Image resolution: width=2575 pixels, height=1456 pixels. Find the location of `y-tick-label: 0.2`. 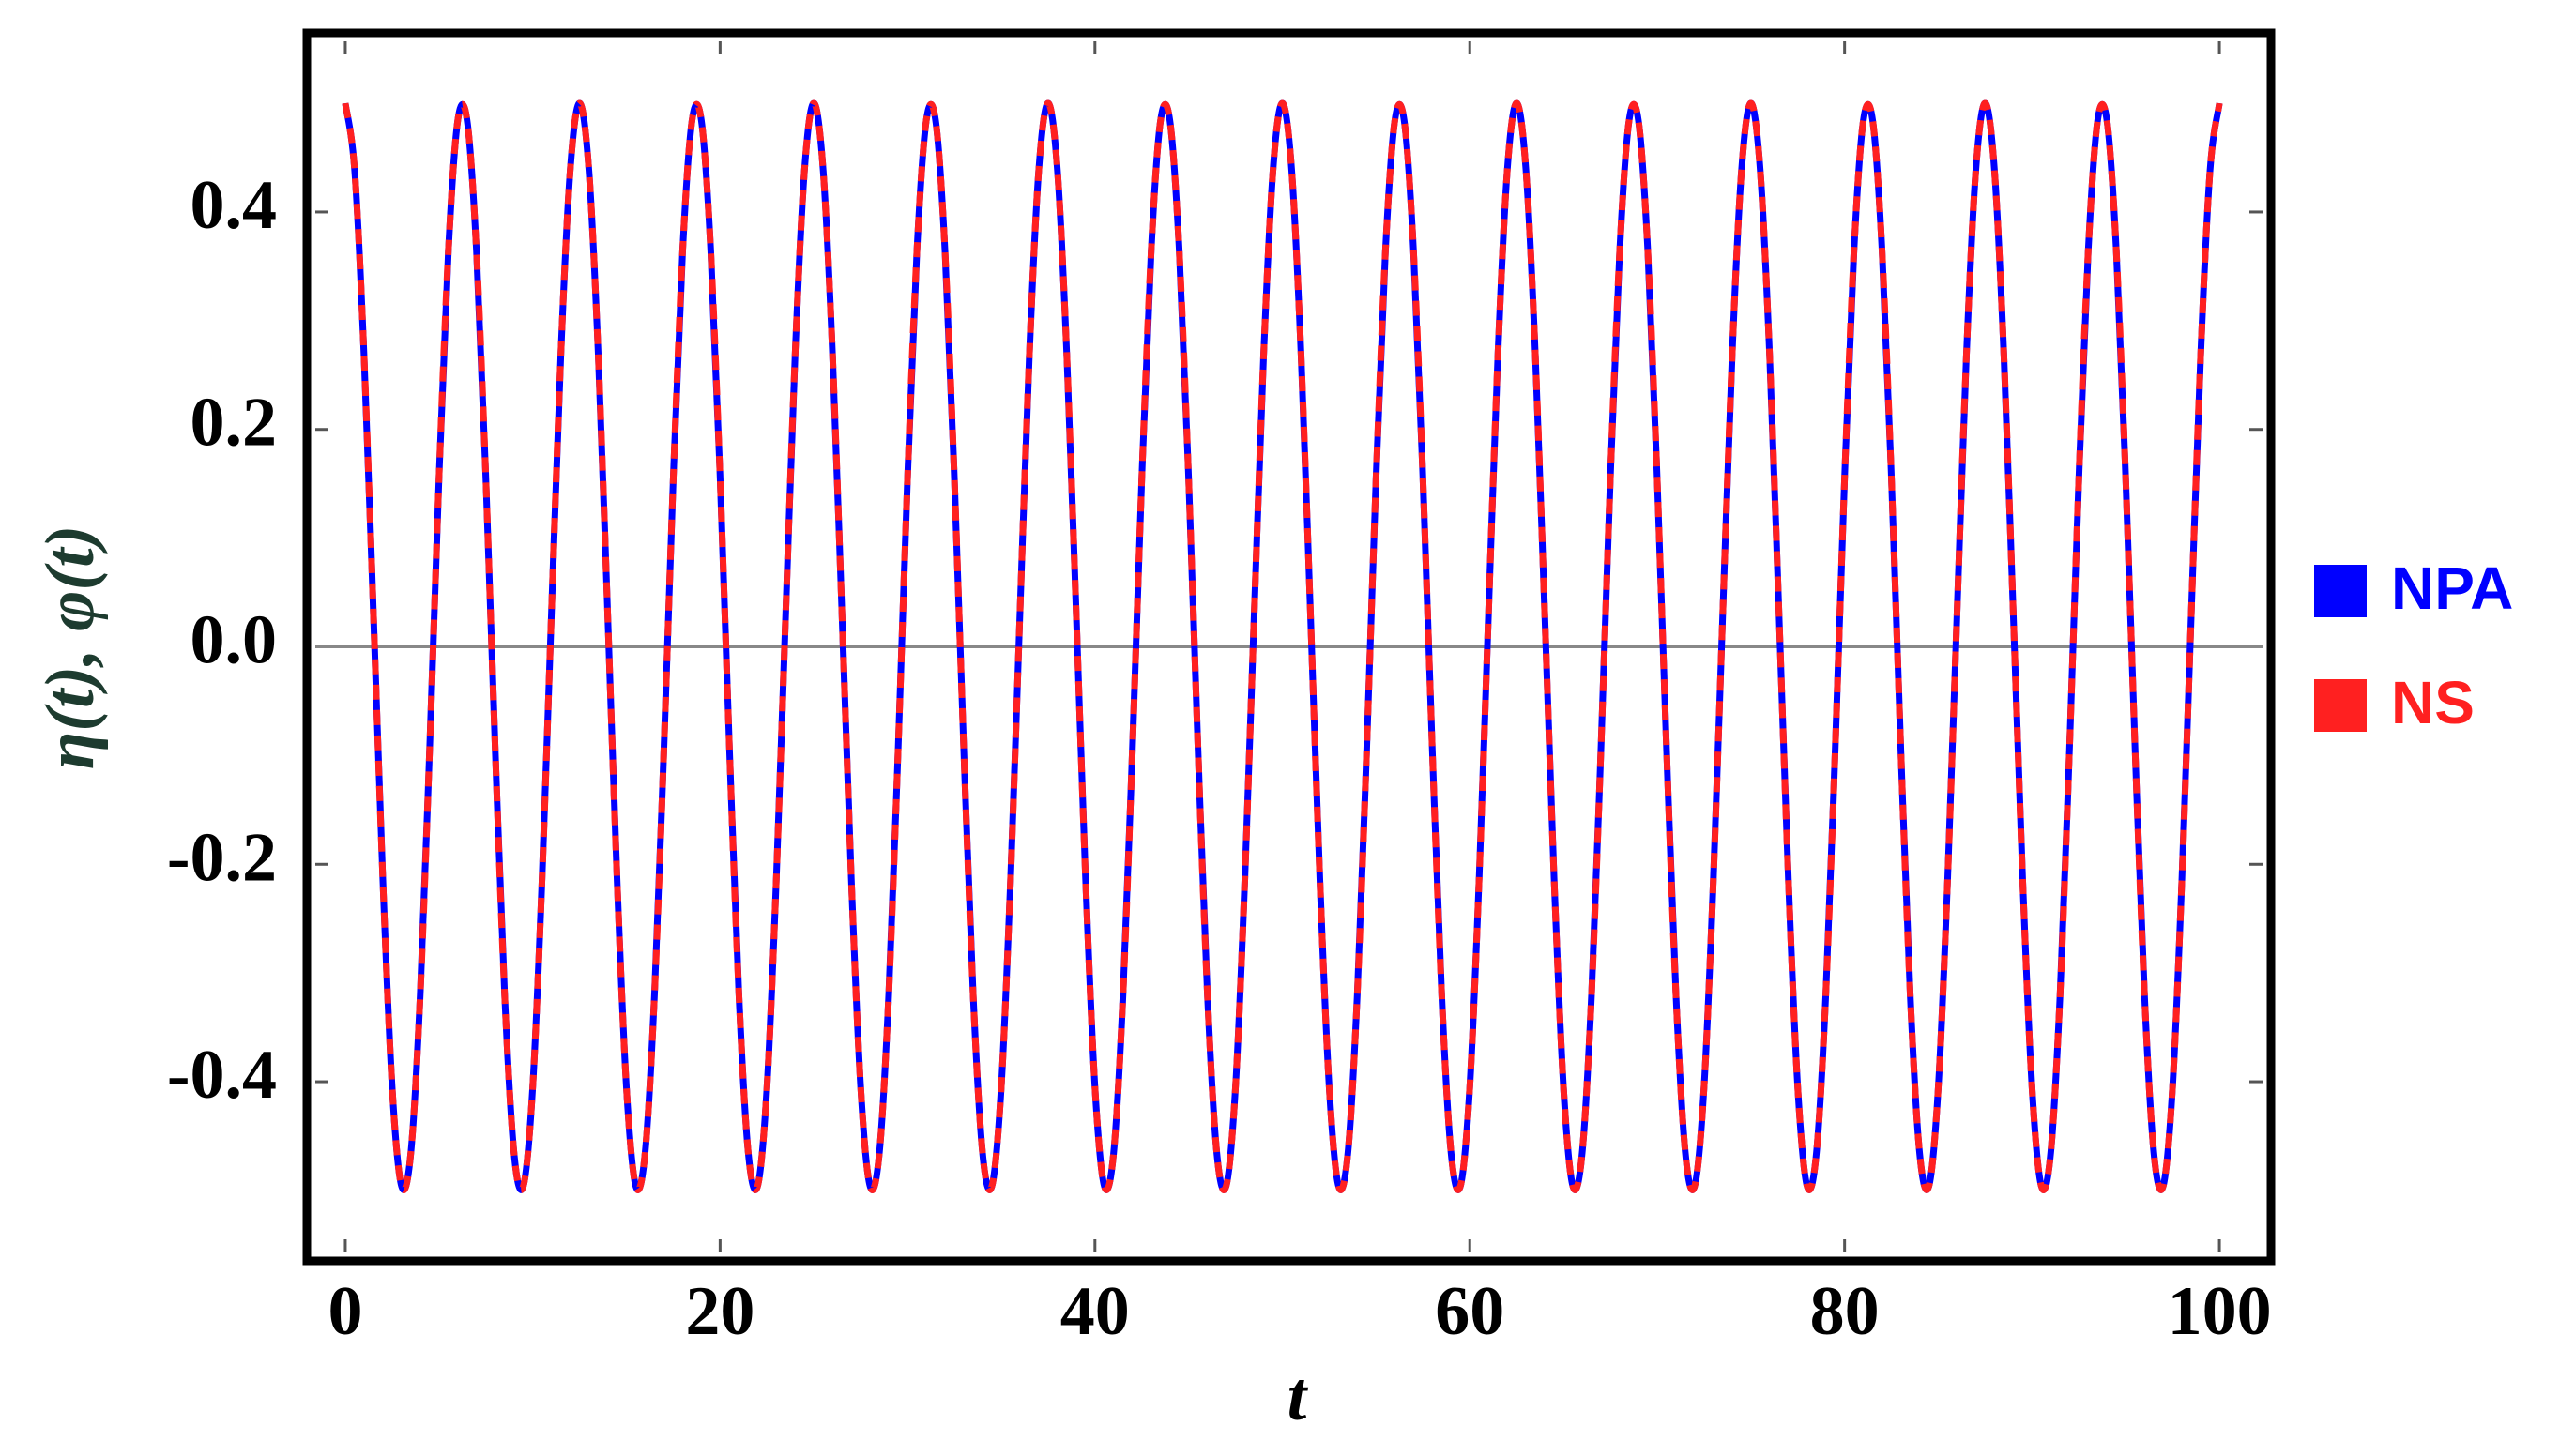

y-tick-label: 0.2 is located at coordinates (234, 423).